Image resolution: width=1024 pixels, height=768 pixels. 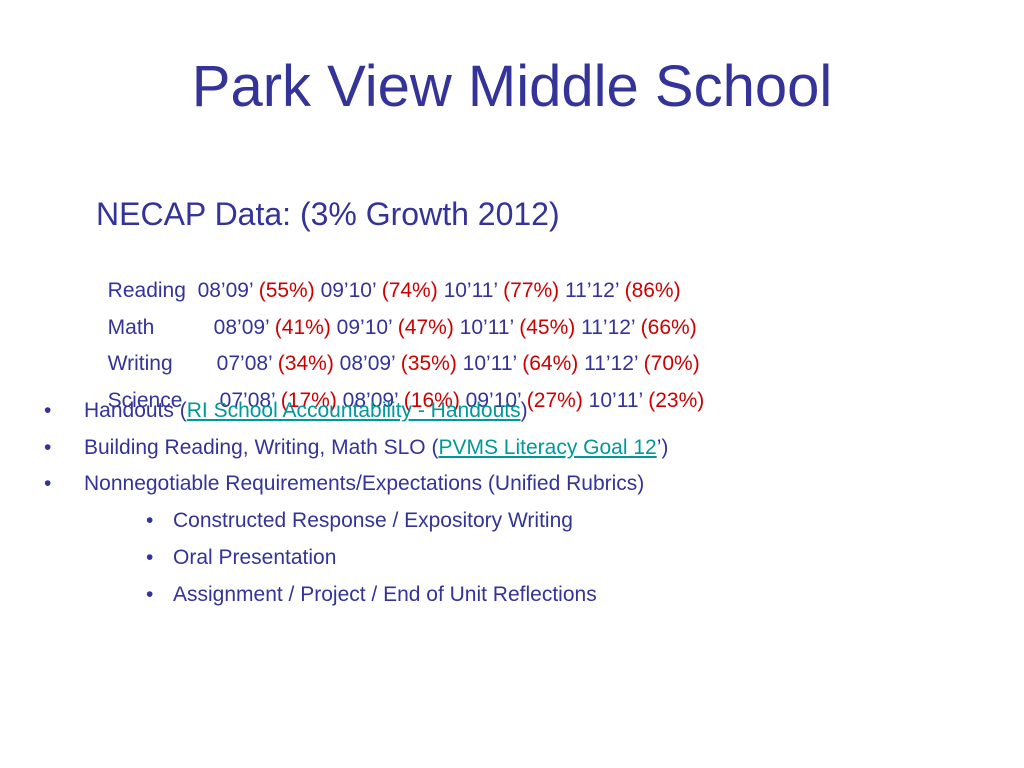 What do you see at coordinates (428, 363) in the screenshot?
I see `score-value: (35%)` at bounding box center [428, 363].